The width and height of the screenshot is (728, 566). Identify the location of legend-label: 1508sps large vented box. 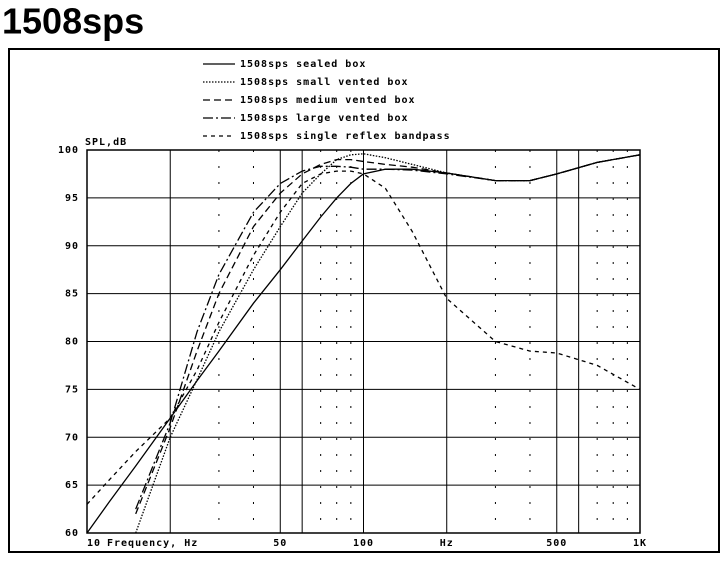
(324, 118).